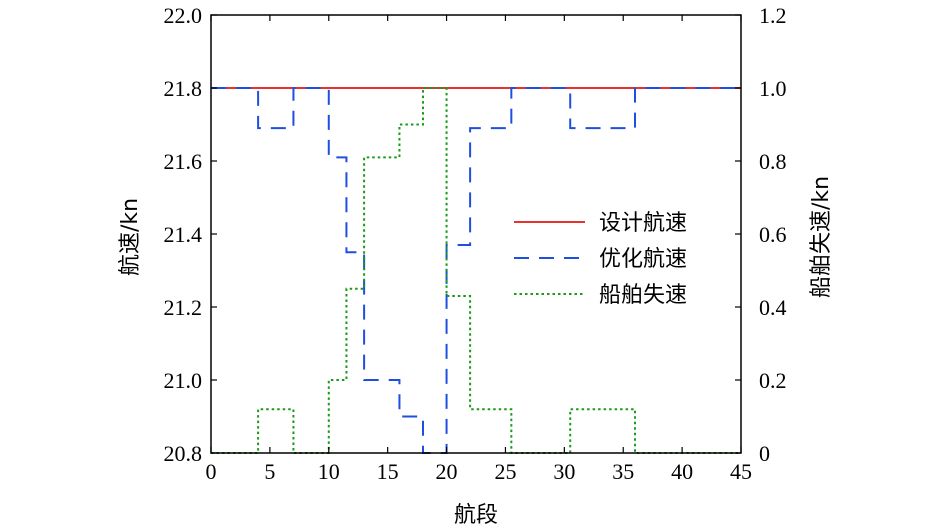 This screenshot has height=529, width=945. Describe the element at coordinates (211, 471) in the screenshot. I see `x-tick-label: 0` at that location.